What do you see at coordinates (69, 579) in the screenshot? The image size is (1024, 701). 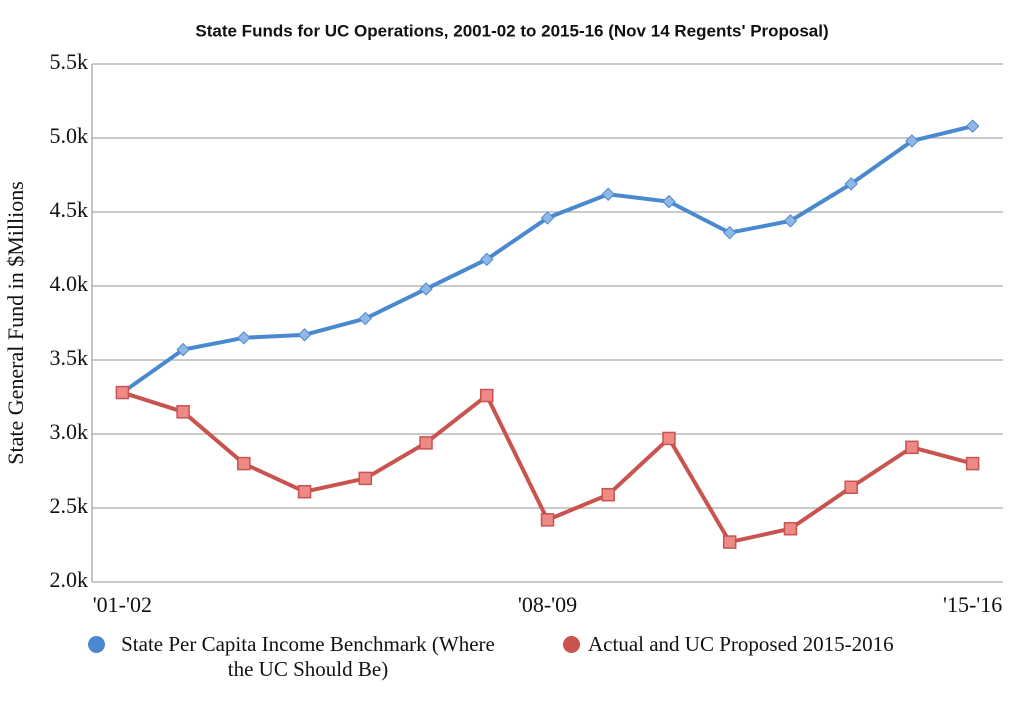 I see `y-tick-label: 2.0k` at bounding box center [69, 579].